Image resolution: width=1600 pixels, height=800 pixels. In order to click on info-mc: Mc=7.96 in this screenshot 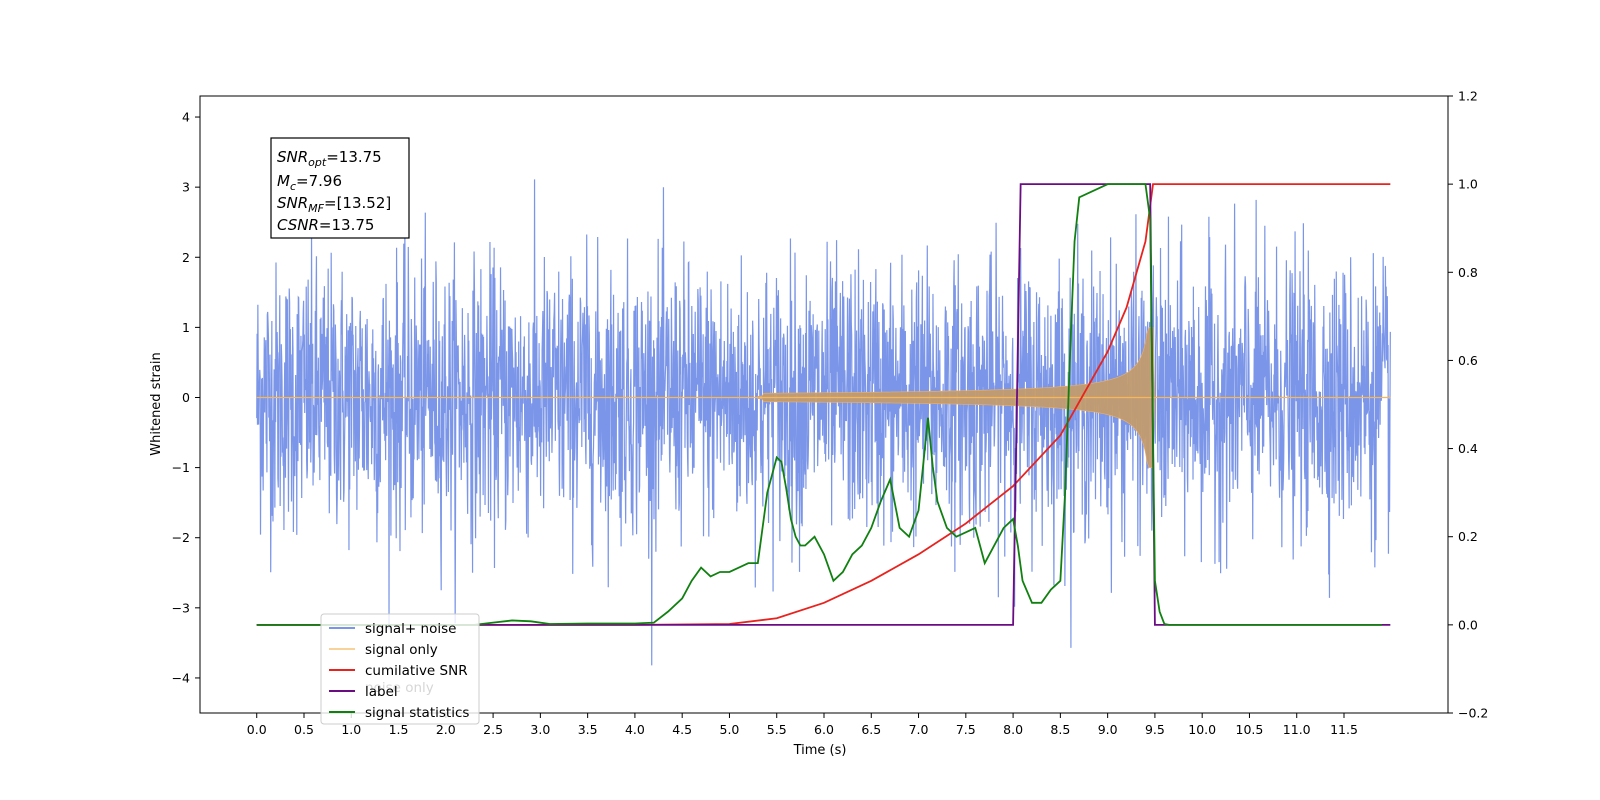, I will do `click(309, 182)`.